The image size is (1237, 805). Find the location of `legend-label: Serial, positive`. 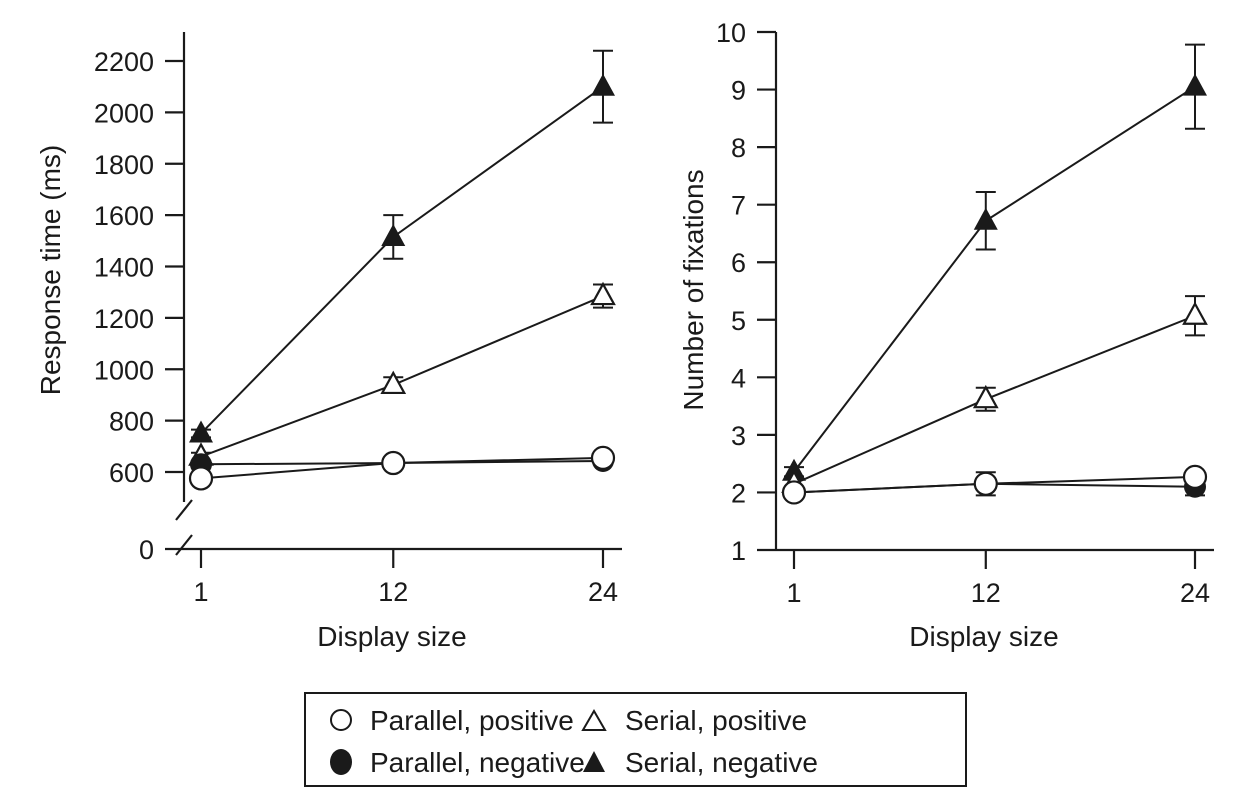

legend-label: Serial, positive is located at coordinates (716, 720).